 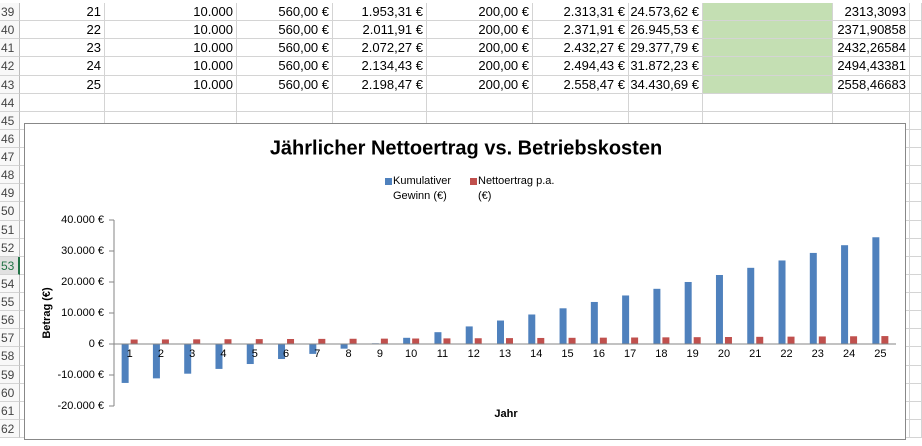 What do you see at coordinates (666, 48) in the screenshot?
I see `cell: 29.377,79 €` at bounding box center [666, 48].